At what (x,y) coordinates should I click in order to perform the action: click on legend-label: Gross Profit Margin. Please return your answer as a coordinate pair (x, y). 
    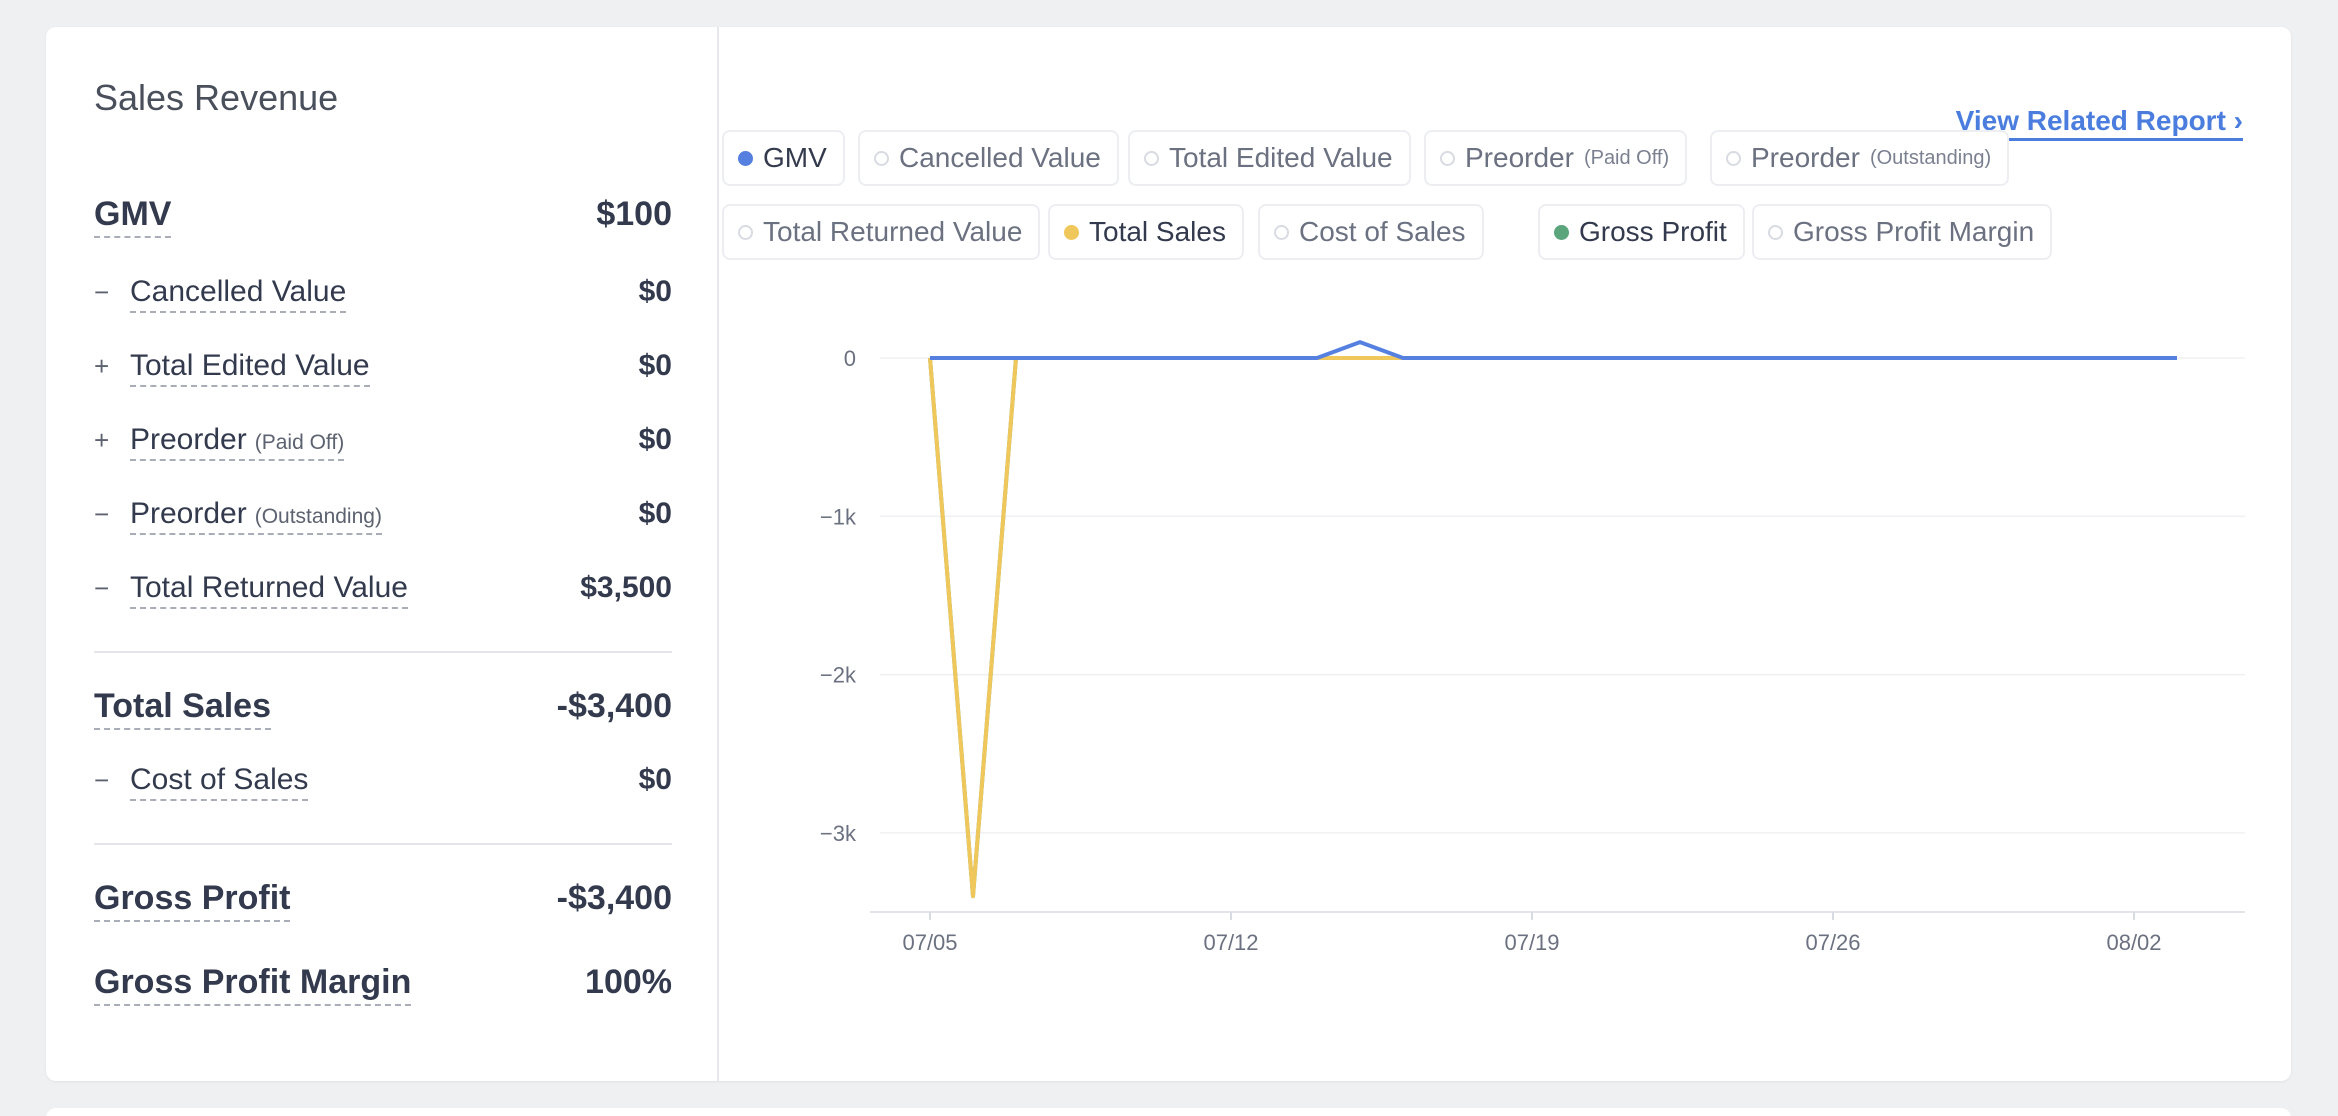
    Looking at the image, I should click on (1914, 231).